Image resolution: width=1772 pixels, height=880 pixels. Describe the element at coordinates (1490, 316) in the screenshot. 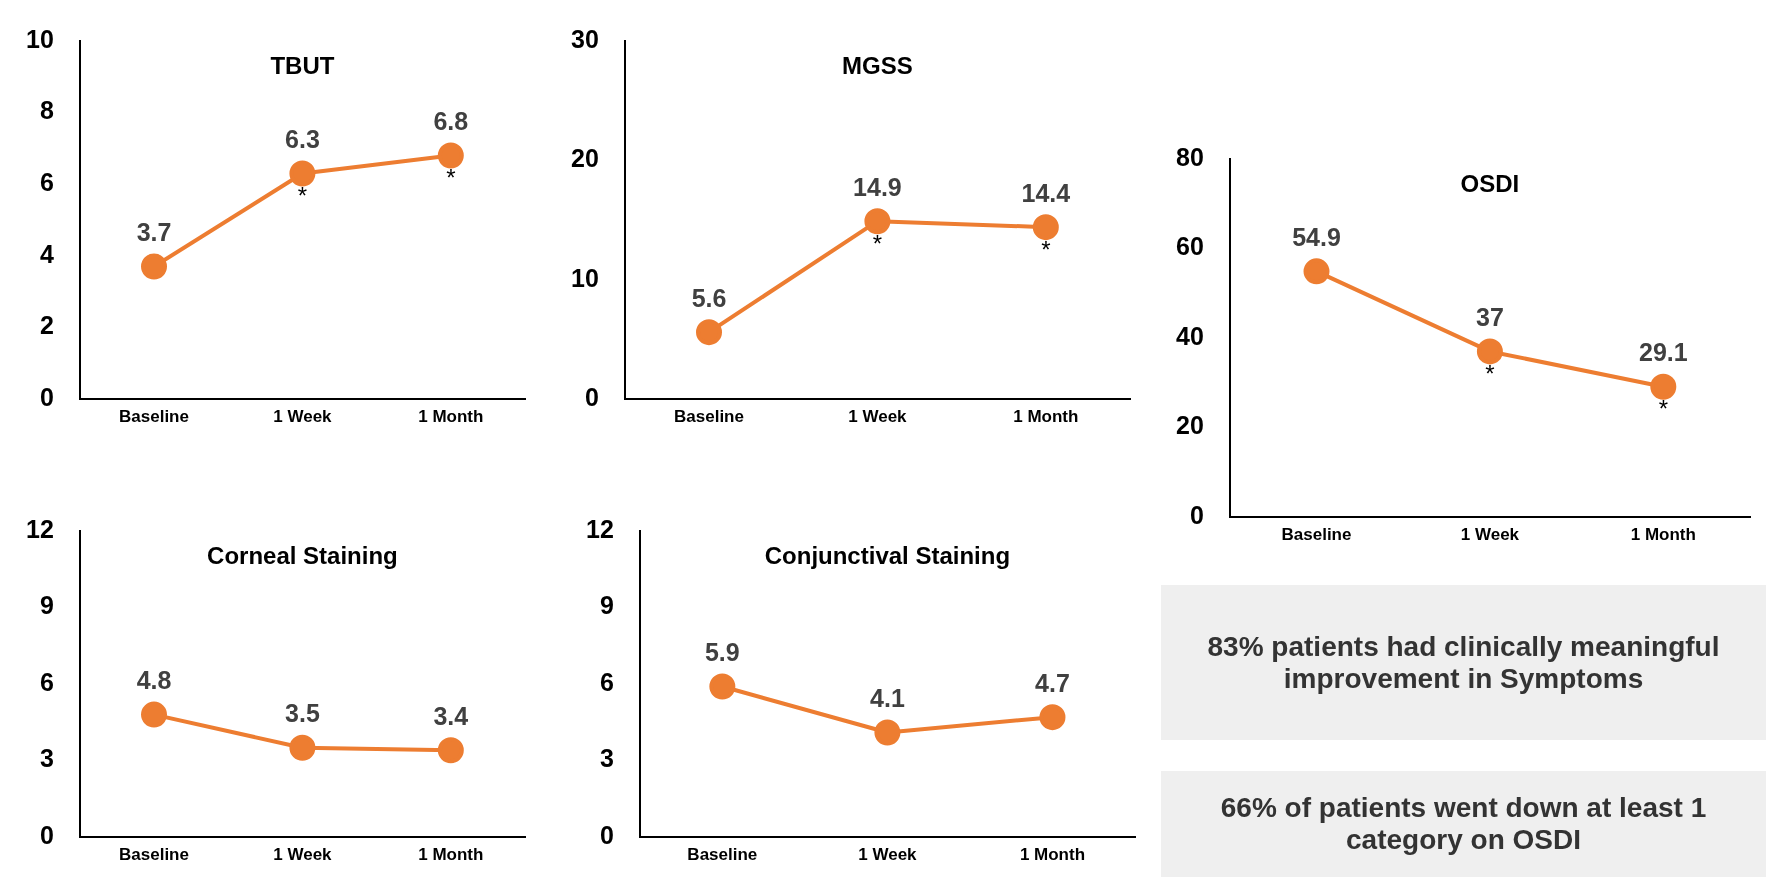

I see `data-label: 37` at that location.